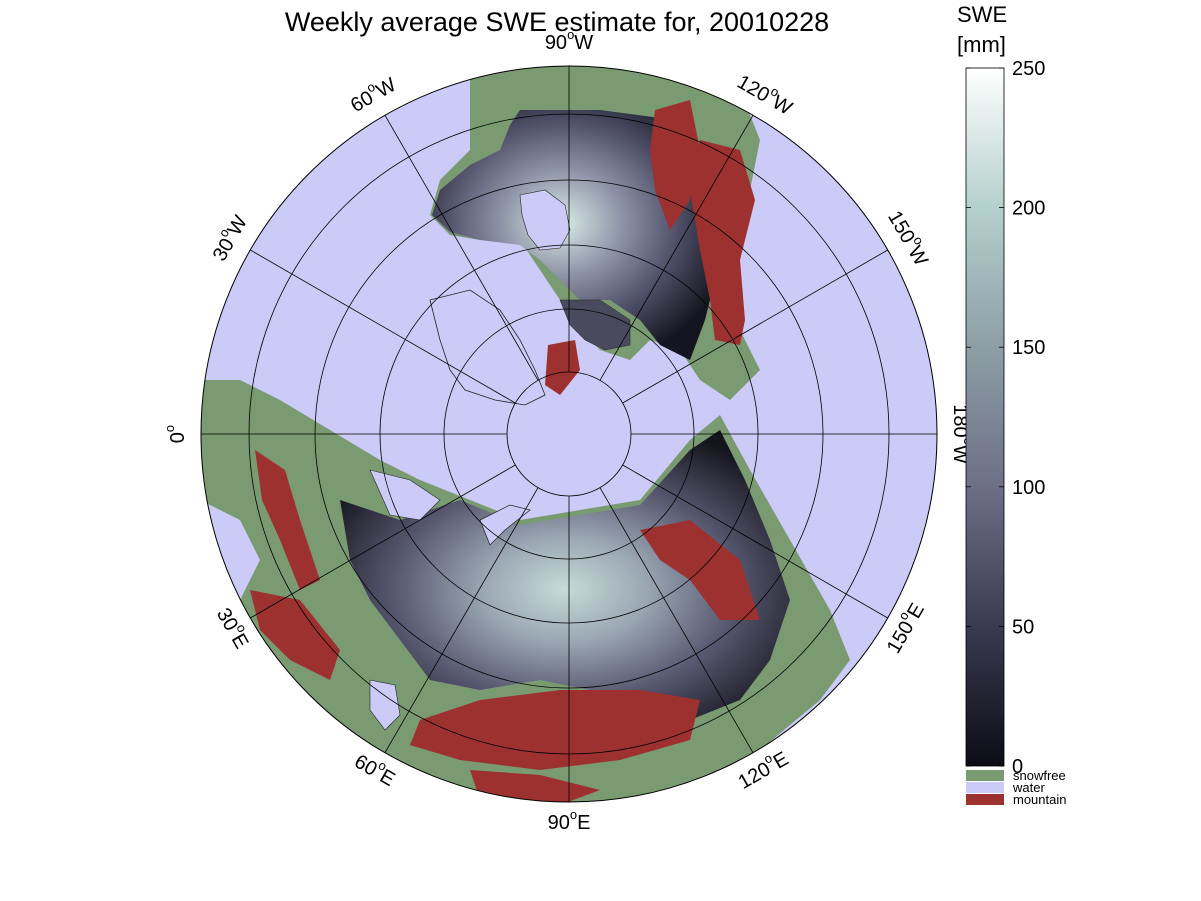 The height and width of the screenshot is (901, 1201). What do you see at coordinates (1039, 799) in the screenshot?
I see `category-label: mountain` at bounding box center [1039, 799].